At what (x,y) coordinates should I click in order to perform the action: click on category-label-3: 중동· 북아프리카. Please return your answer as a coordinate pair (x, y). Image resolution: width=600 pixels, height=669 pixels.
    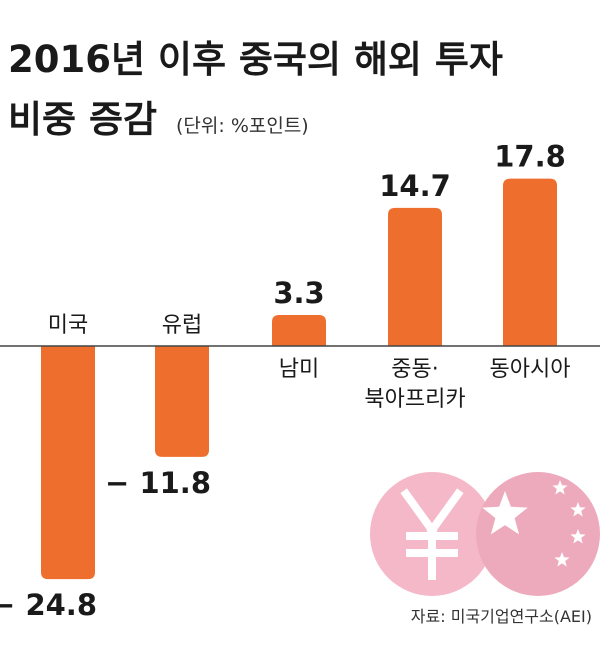
    Looking at the image, I should click on (414, 384).